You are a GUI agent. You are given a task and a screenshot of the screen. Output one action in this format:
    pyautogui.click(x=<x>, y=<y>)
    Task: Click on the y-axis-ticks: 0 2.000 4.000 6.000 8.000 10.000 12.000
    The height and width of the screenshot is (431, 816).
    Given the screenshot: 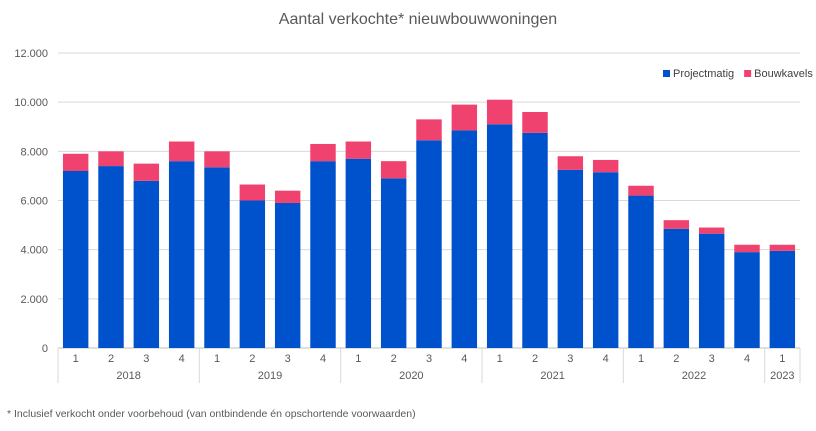 What is the action you would take?
    pyautogui.click(x=31, y=201)
    